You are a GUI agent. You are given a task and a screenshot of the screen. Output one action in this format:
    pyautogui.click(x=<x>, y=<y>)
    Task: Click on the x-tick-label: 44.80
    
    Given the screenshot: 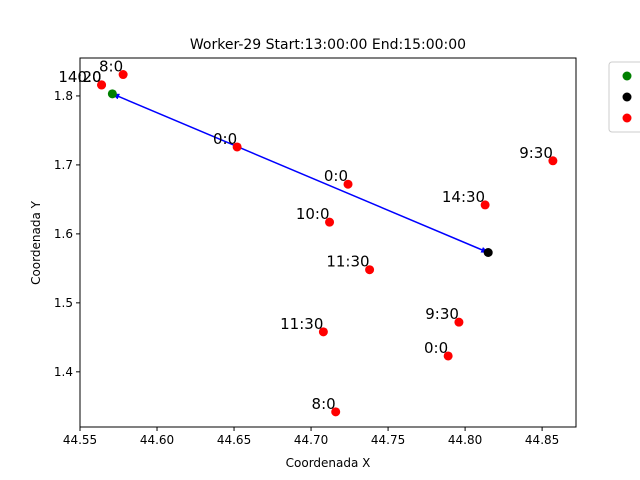 What is the action you would take?
    pyautogui.click(x=465, y=440)
    